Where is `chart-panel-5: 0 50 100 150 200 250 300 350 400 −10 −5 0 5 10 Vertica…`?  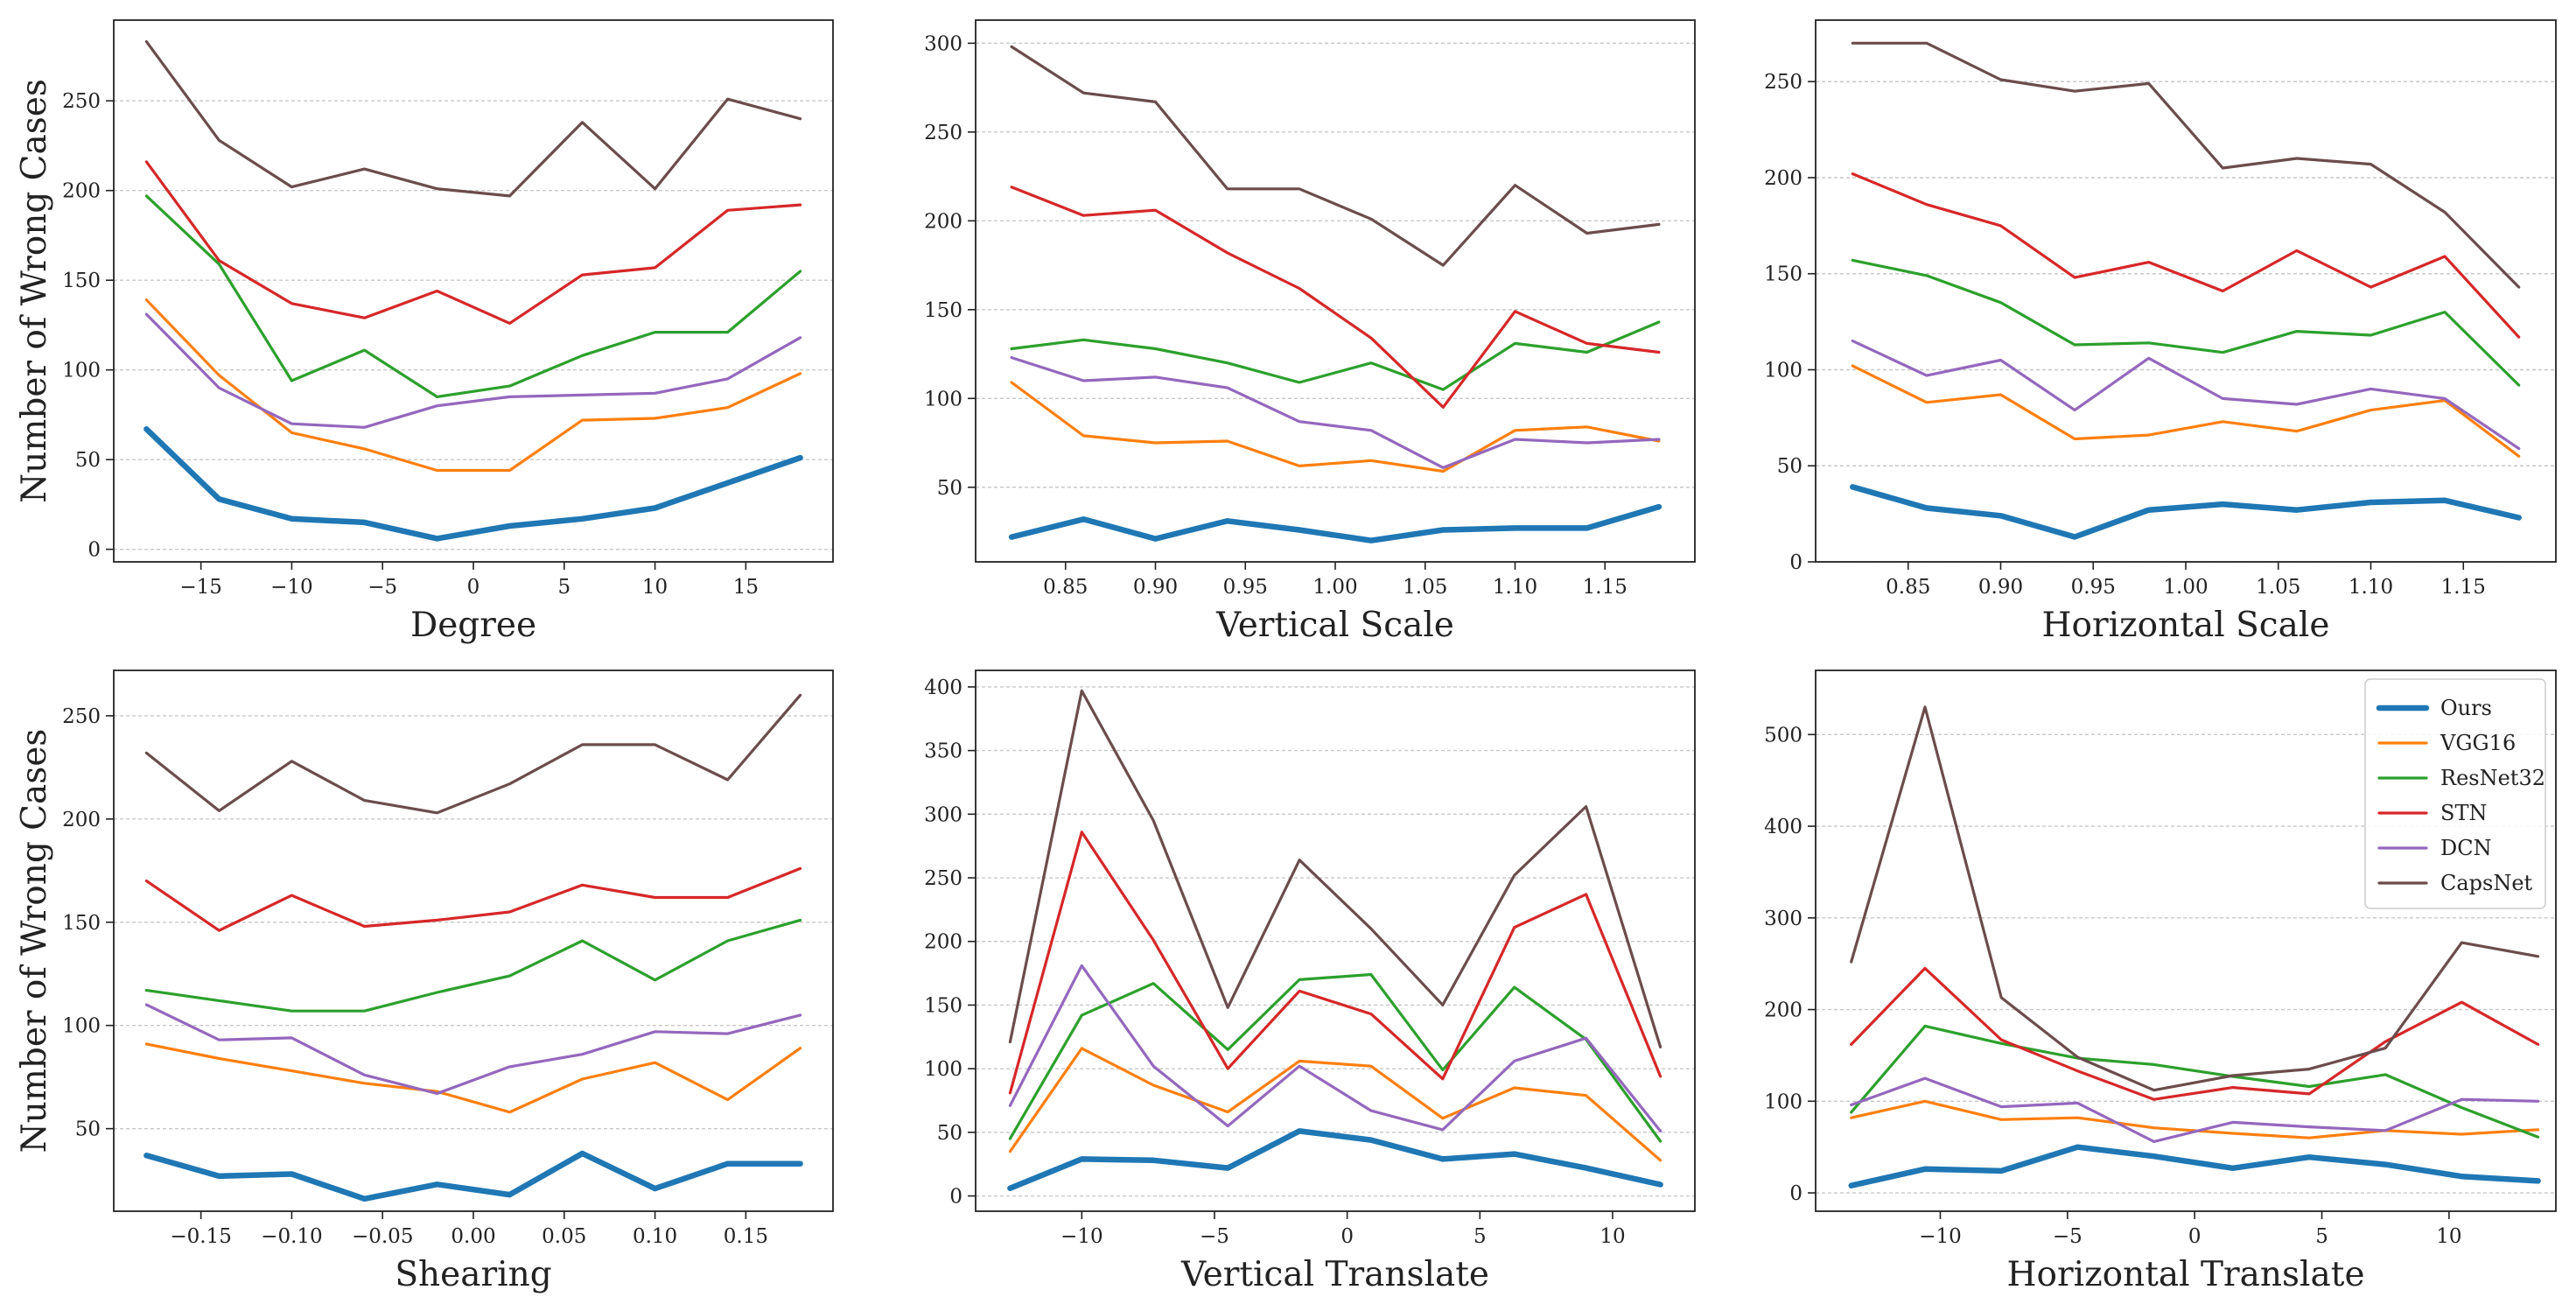
chart-panel-5: 0 50 100 150 200 250 300 350 400 −10 −5 0 5 10 Vertica… is located at coordinates (1310, 982).